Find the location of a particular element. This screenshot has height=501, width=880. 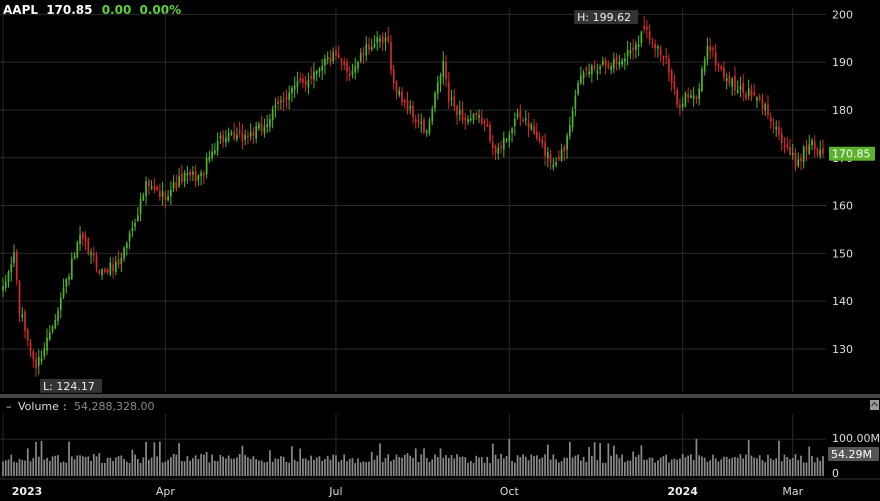

high-label: H: 199.62 is located at coordinates (604, 17).